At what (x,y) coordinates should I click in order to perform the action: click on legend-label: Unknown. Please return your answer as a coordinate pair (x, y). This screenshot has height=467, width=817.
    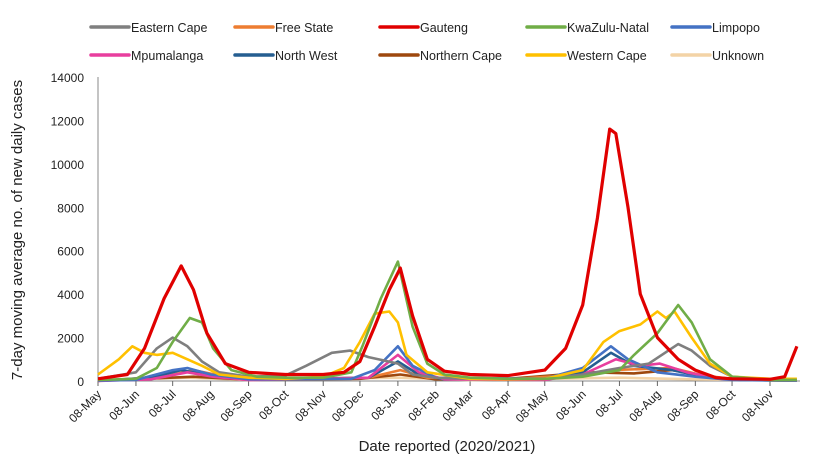
    Looking at the image, I should click on (738, 56).